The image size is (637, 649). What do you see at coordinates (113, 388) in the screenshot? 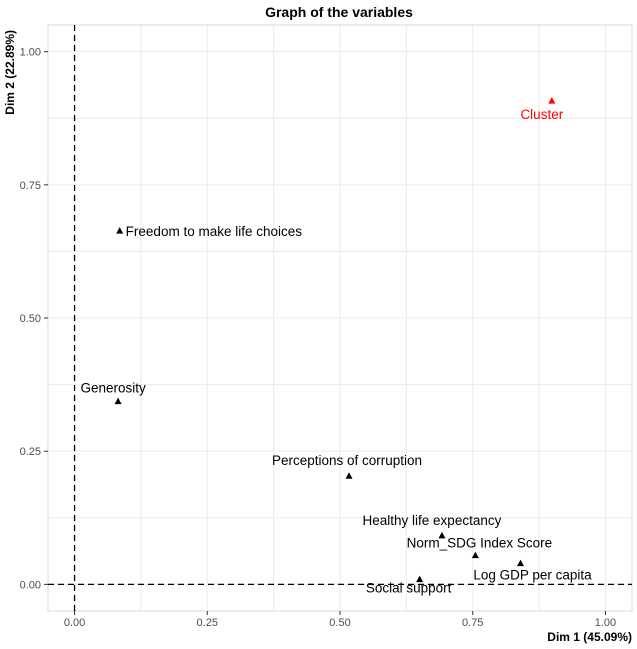
I see `point-label: Generosity` at bounding box center [113, 388].